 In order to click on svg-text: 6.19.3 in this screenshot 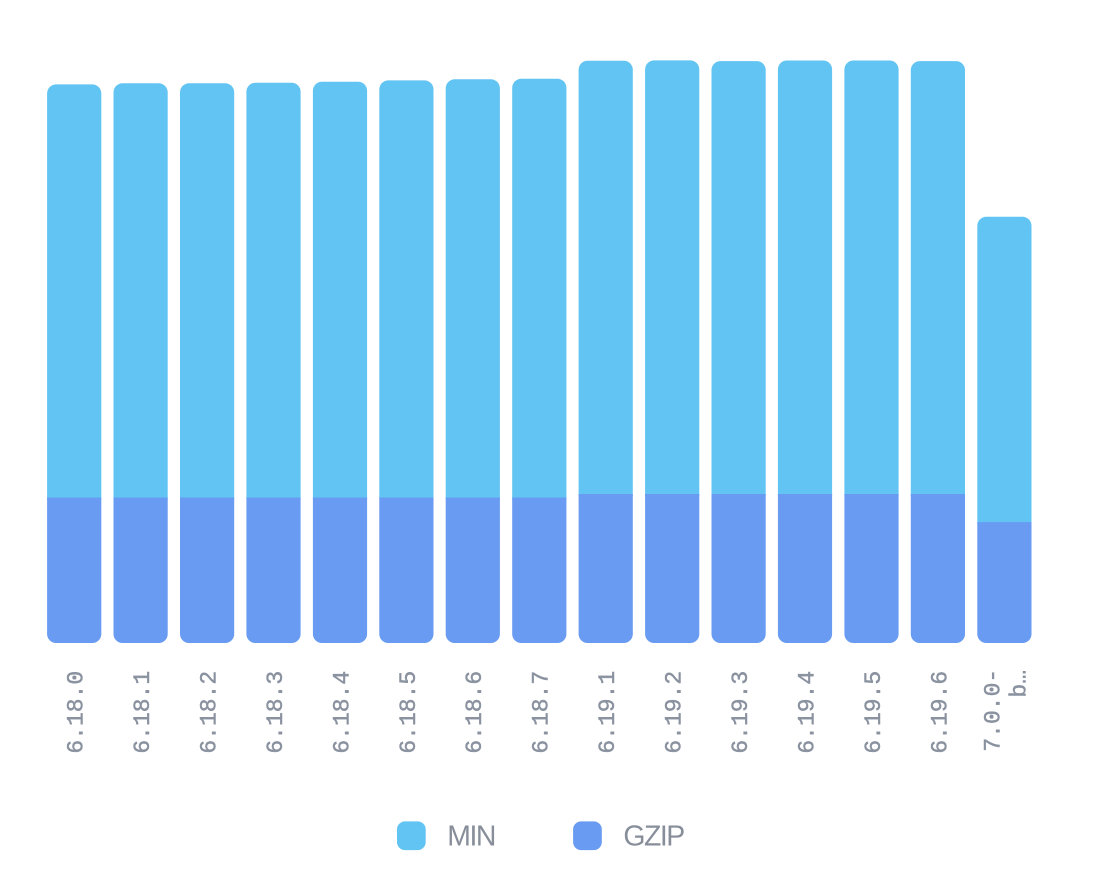, I will do `click(741, 712)`.